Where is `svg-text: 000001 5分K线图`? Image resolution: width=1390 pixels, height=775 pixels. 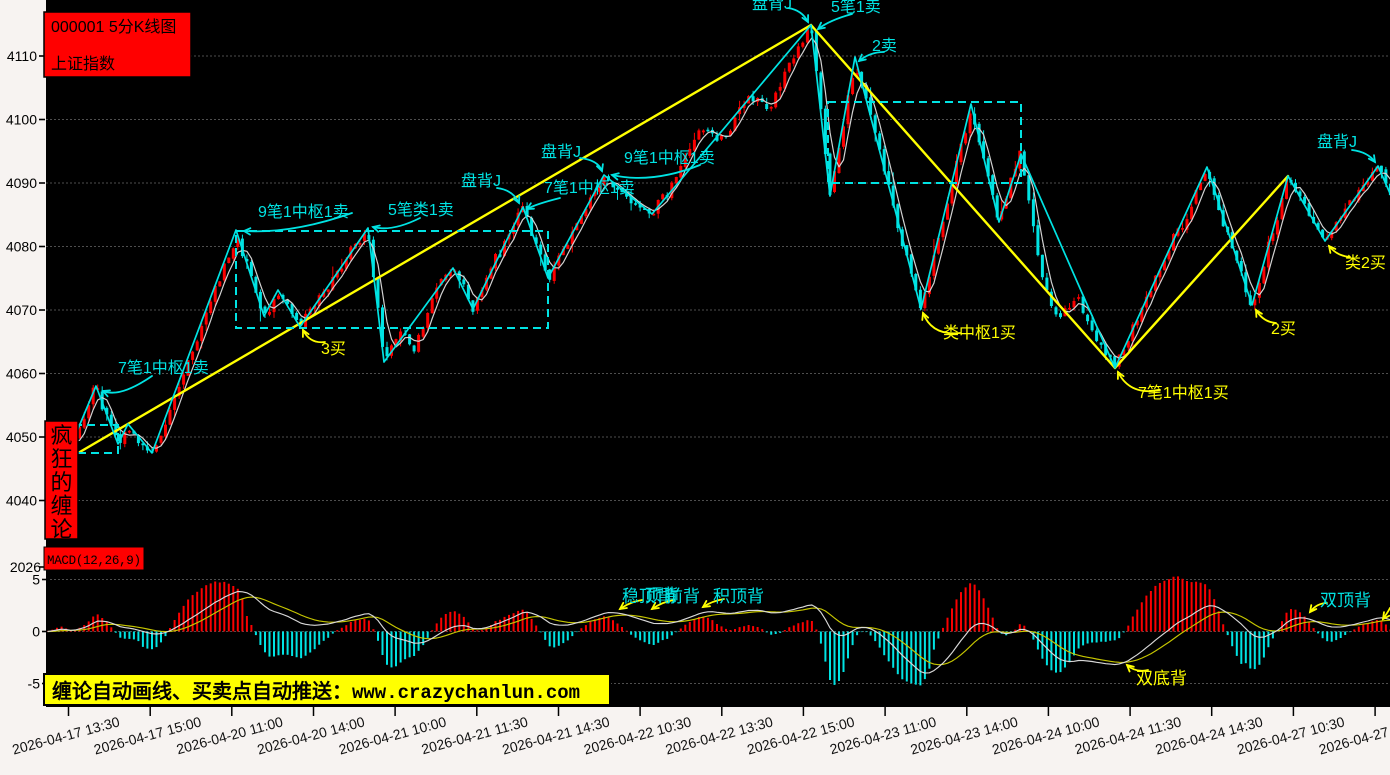 svg-text: 000001 5分K线图 is located at coordinates (113, 27).